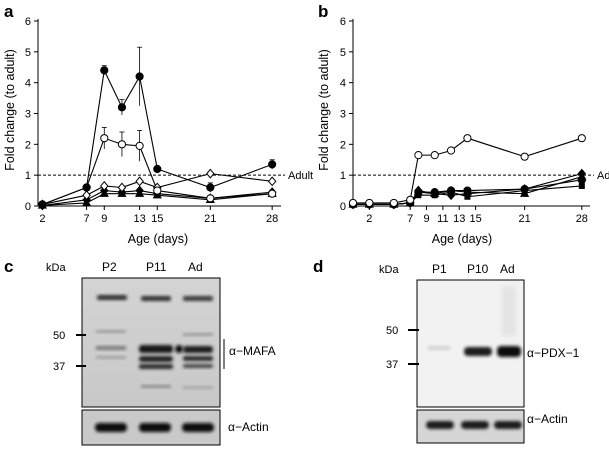 The image size is (609, 449). Describe the element at coordinates (462, 239) in the screenshot. I see `chart-b-xlabel: Age (days)` at that location.